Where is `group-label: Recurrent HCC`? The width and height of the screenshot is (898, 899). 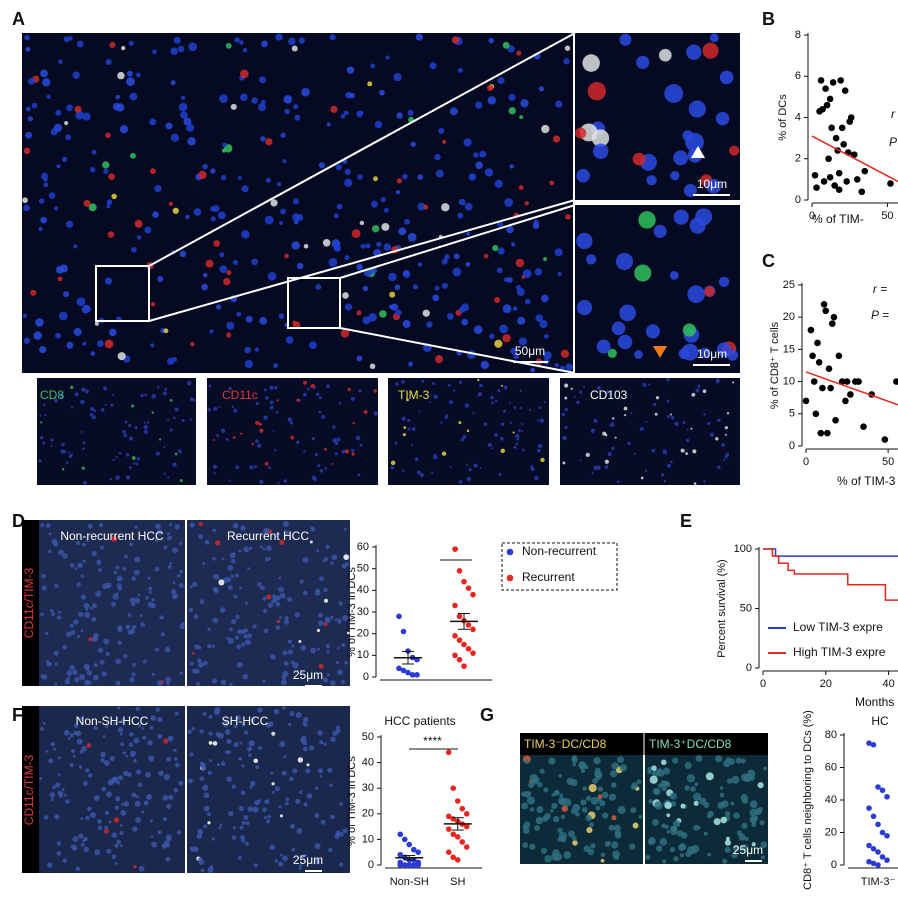 group-label: Recurrent HCC is located at coordinates (268, 536).